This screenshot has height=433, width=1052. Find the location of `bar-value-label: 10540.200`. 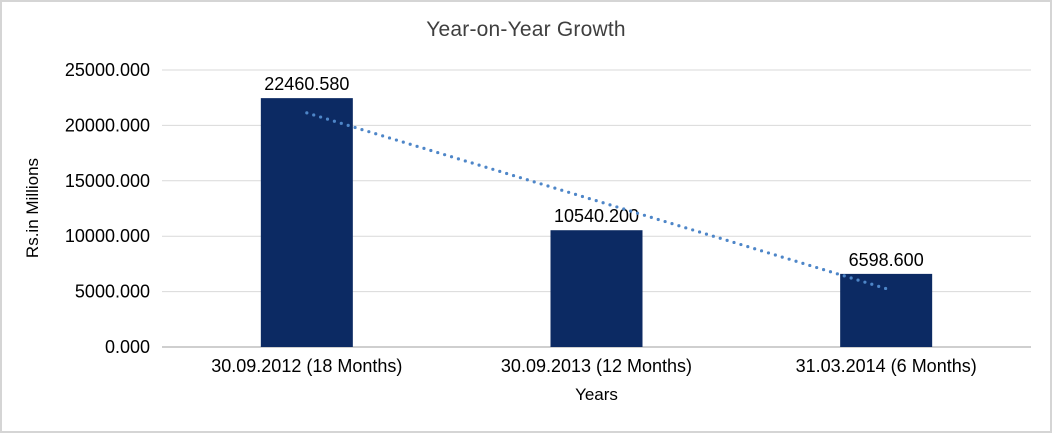

bar-value-label: 10540.200 is located at coordinates (596, 216).